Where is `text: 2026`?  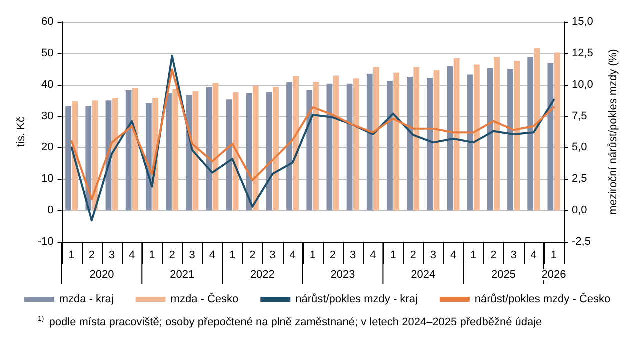
text: 2026 is located at coordinates (554, 275).